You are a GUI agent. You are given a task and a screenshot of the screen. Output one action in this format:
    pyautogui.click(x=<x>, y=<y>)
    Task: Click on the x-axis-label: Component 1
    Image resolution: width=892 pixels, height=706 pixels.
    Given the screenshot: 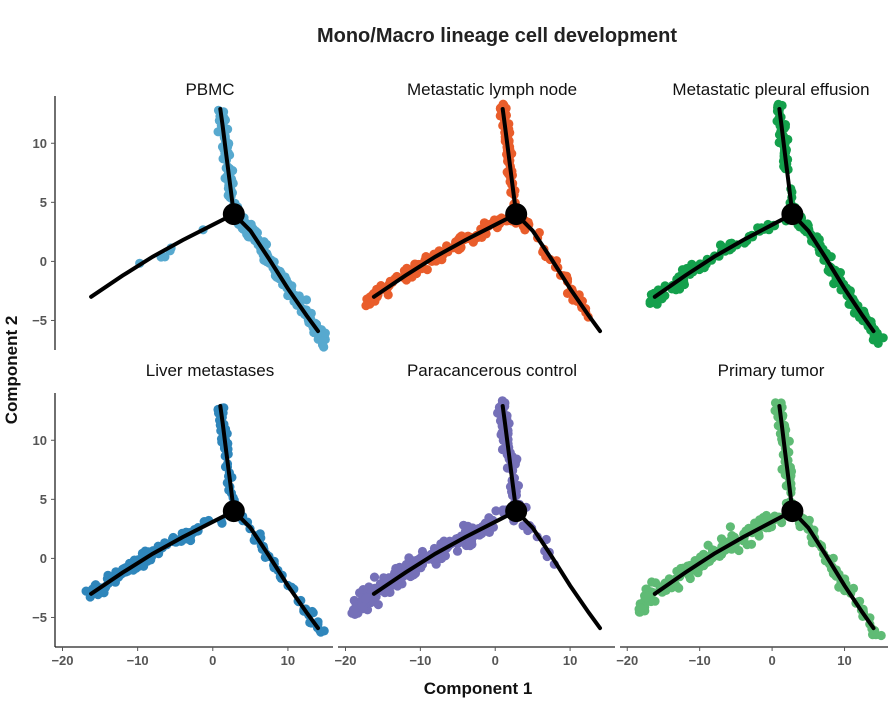 What is the action you would take?
    pyautogui.click(x=478, y=688)
    